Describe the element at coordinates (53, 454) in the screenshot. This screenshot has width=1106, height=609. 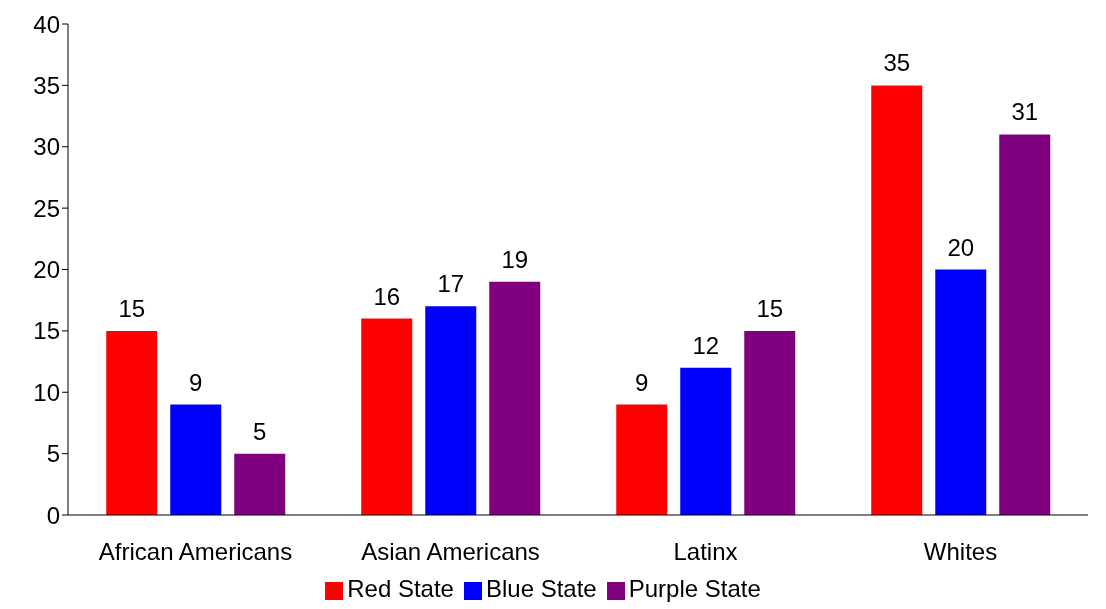
I see `y-tick-label: 5` at that location.